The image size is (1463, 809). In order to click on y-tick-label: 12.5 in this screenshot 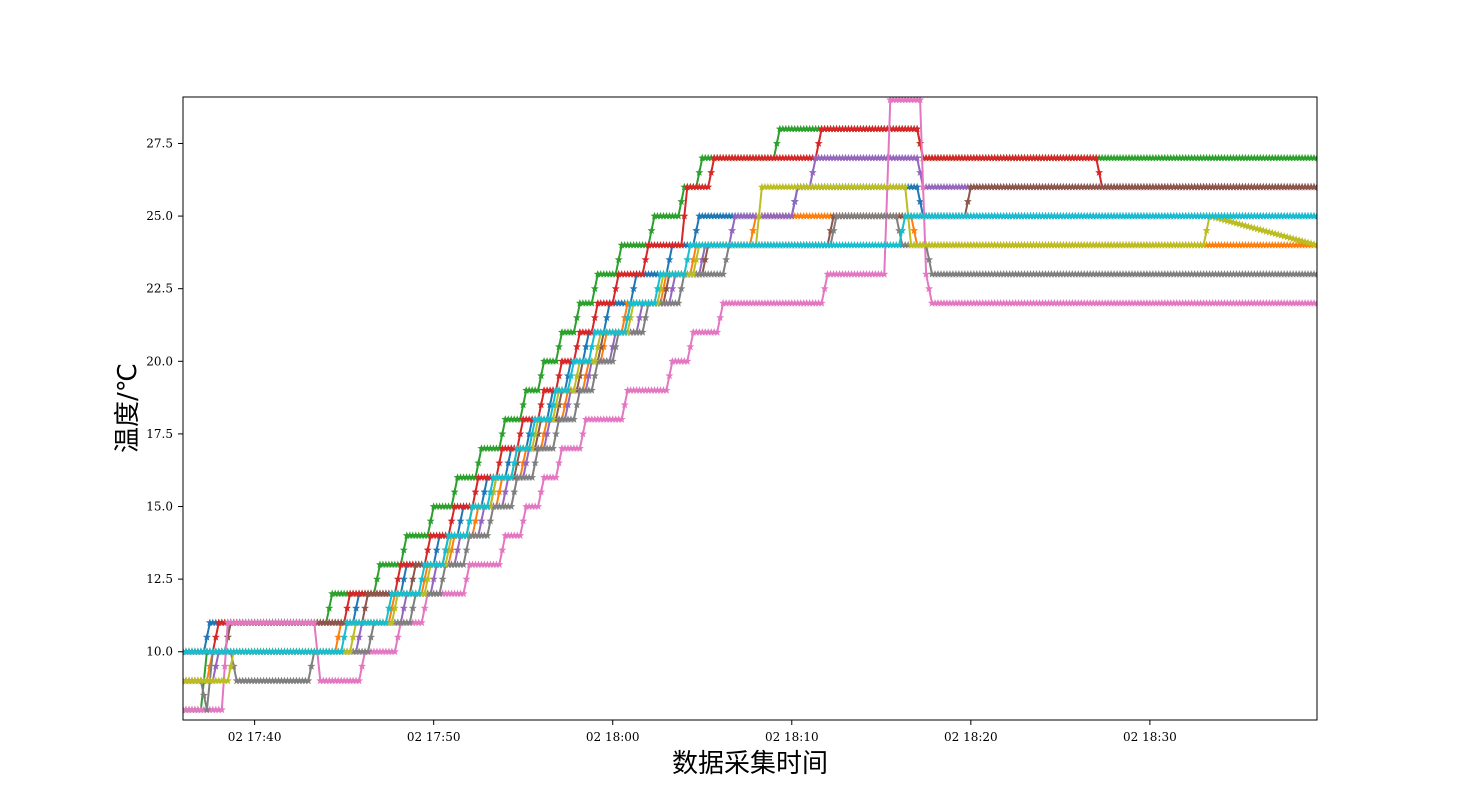, I will do `click(159, 579)`.